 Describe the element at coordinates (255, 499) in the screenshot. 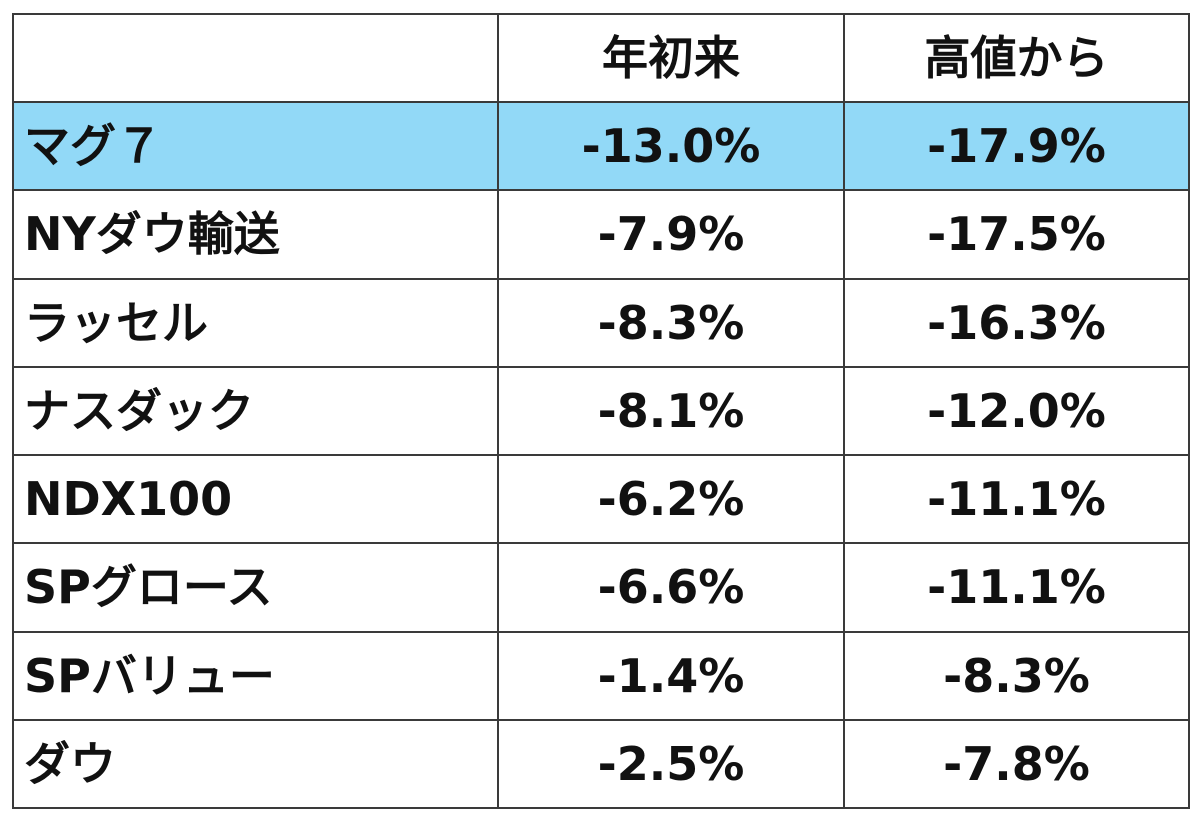

I see `row-name-cell: NDX100` at that location.